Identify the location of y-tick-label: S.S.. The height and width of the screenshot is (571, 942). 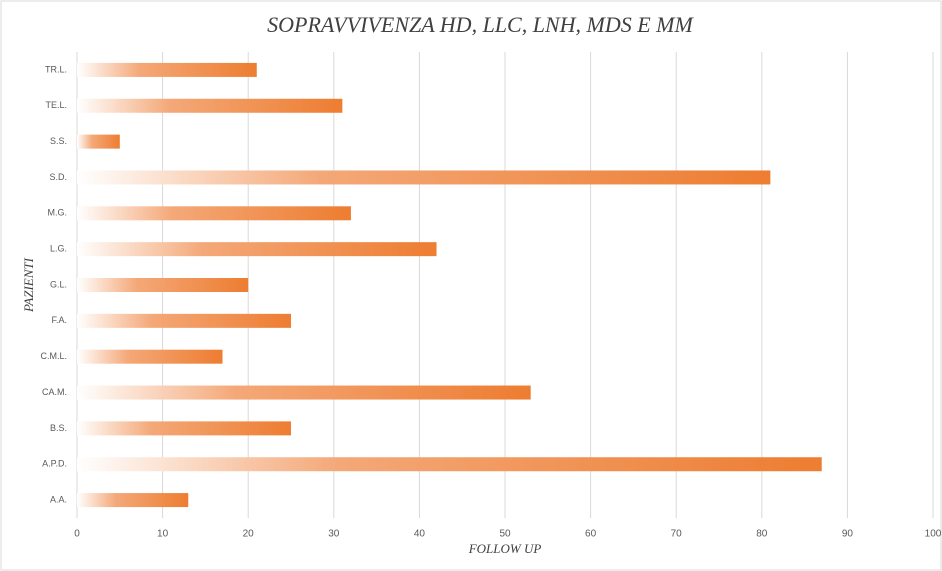
(58, 141).